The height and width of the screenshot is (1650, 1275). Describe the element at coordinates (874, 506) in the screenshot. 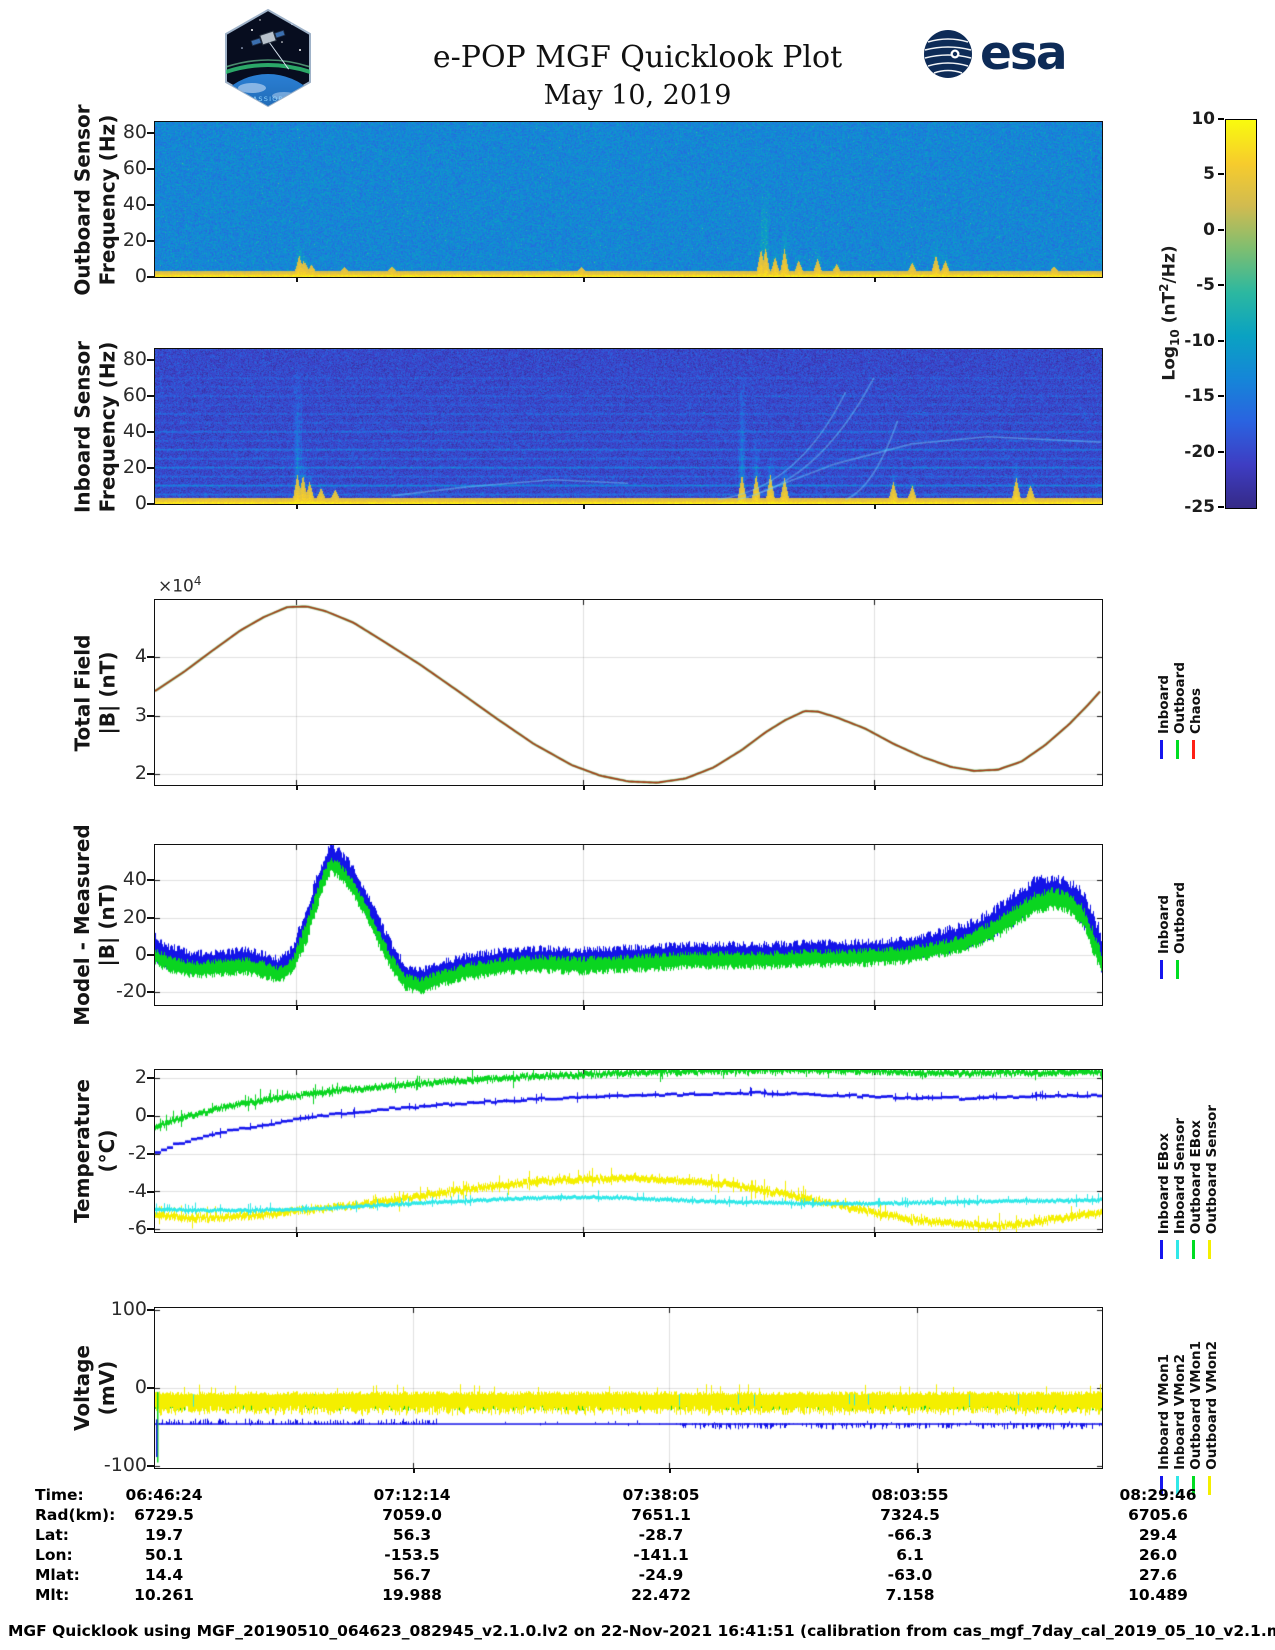

I see `inboard-spectrogram-xtick-mark` at that location.